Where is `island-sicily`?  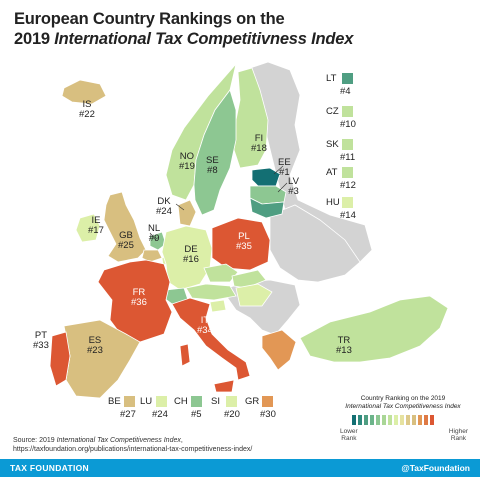
island-sicily is located at coordinates (224, 386).